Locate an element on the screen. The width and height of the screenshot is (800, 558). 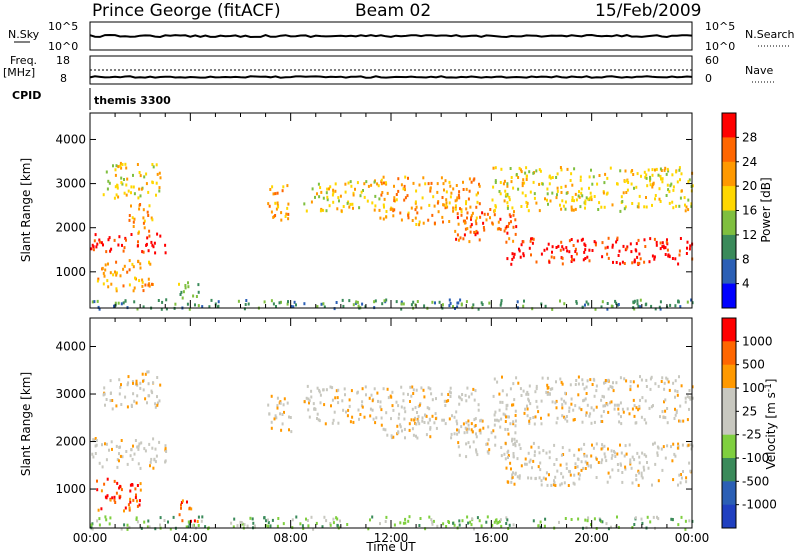
power-ylabel: Slant Range [km] is located at coordinates (26, 210).